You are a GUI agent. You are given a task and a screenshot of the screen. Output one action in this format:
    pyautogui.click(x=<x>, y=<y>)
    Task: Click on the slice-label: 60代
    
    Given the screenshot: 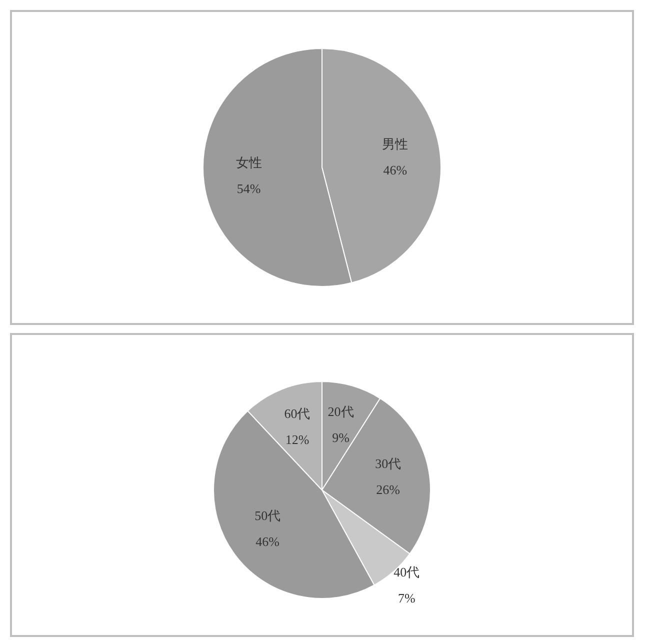 What is the action you would take?
    pyautogui.click(x=297, y=413)
    